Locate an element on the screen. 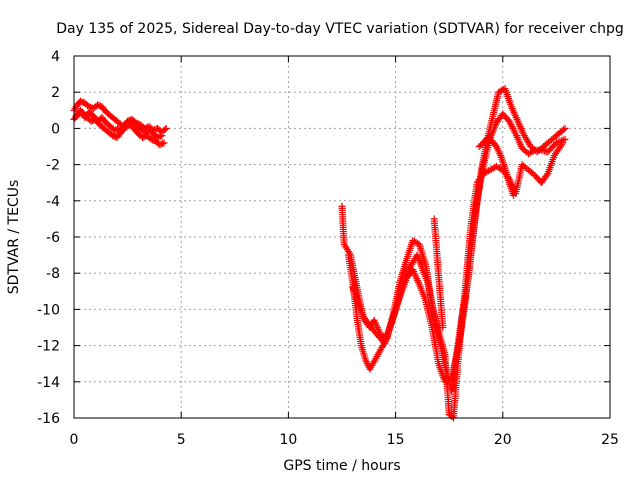  y-tick-label: -4 is located at coordinates (53, 202).